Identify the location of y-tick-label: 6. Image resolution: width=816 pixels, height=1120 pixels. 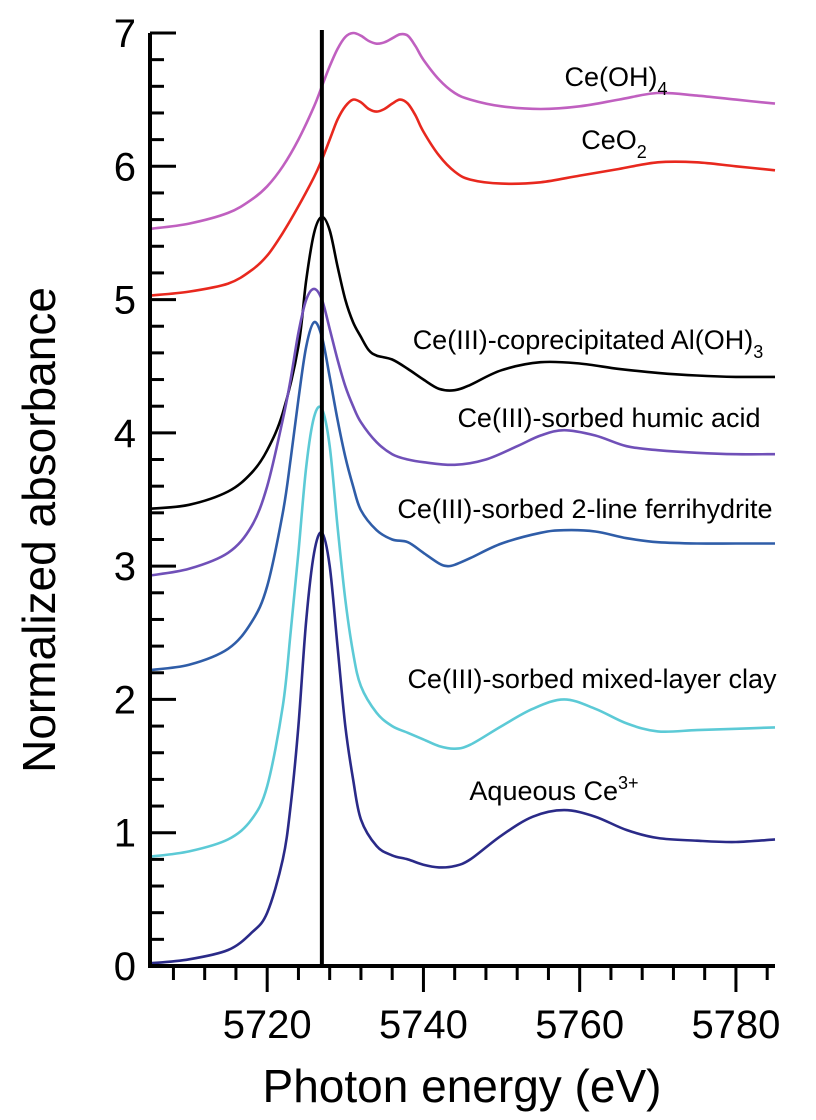
(125, 167).